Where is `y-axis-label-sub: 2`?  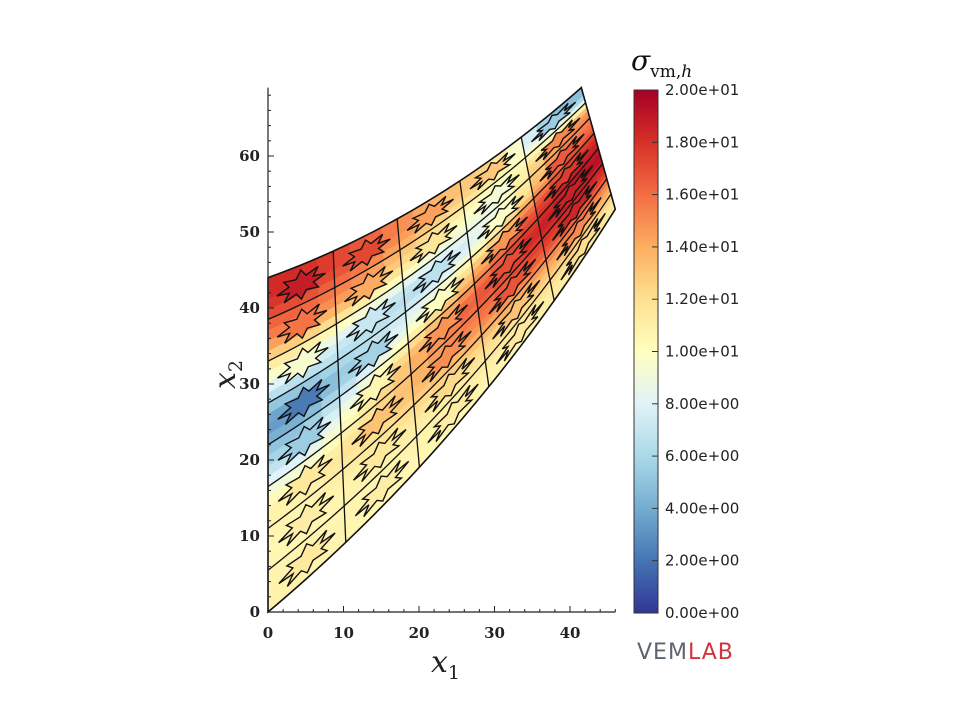
y-axis-label-sub: 2 is located at coordinates (236, 366).